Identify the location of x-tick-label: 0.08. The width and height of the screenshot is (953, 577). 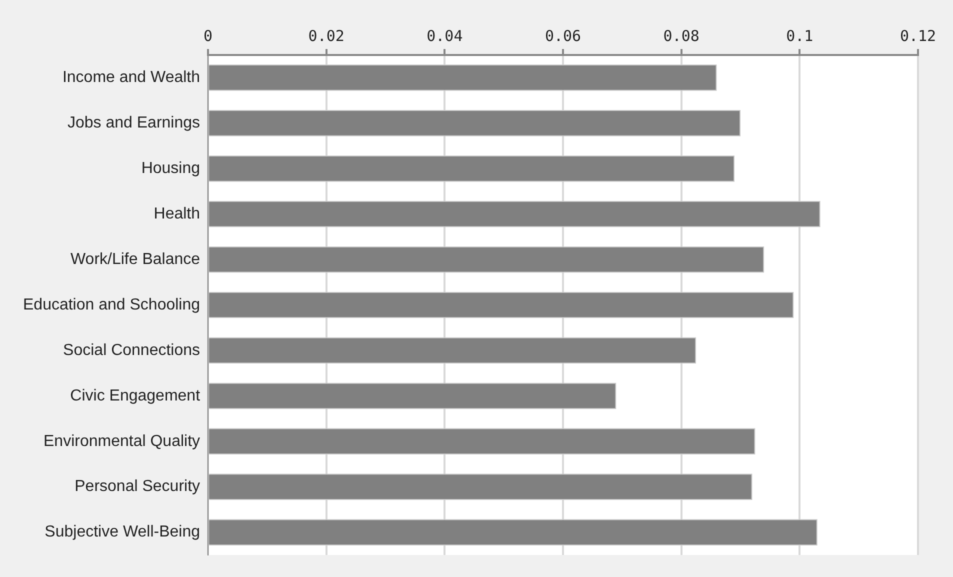
(681, 35).